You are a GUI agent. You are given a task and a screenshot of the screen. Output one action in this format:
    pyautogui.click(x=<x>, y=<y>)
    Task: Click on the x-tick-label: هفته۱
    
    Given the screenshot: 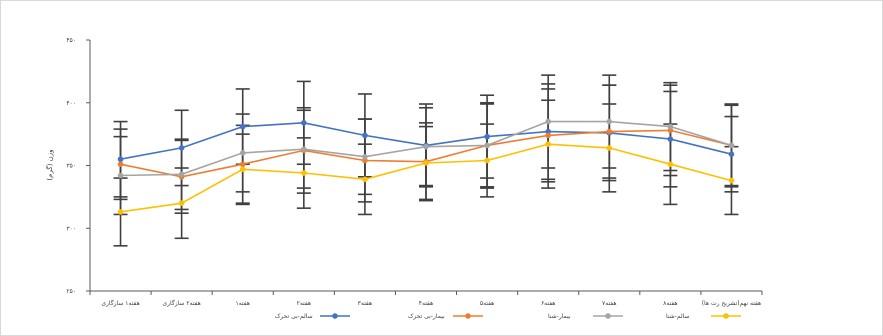 What is the action you would take?
    pyautogui.click(x=242, y=303)
    